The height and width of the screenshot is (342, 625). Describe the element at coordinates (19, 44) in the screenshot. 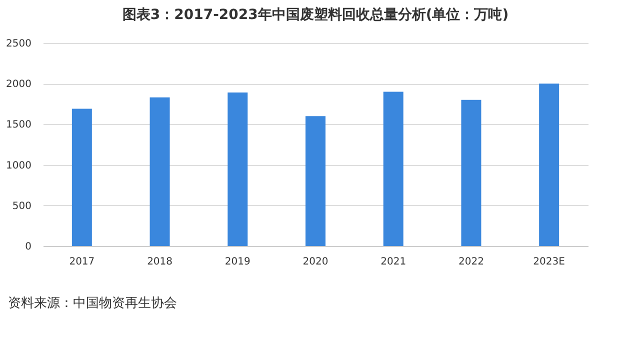

I see `y-tick-label: 2500` at that location.